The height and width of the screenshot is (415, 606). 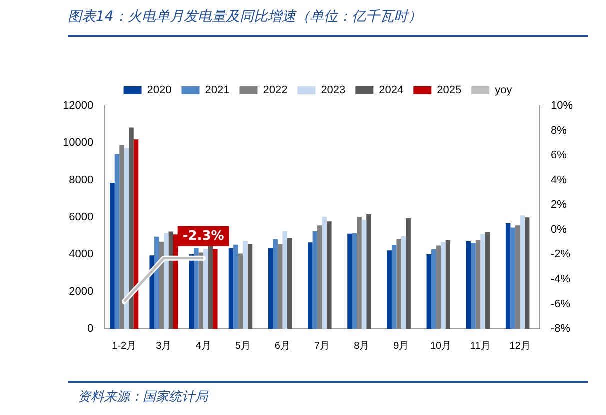 What do you see at coordinates (203, 236) in the screenshot?
I see `data-label: -2.3%` at bounding box center [203, 236].